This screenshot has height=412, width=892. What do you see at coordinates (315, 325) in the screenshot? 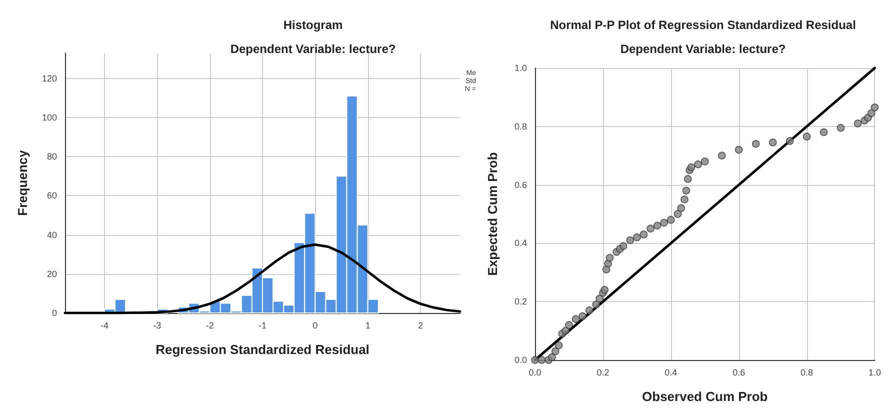
I see `x-tick-label: 0` at bounding box center [315, 325].